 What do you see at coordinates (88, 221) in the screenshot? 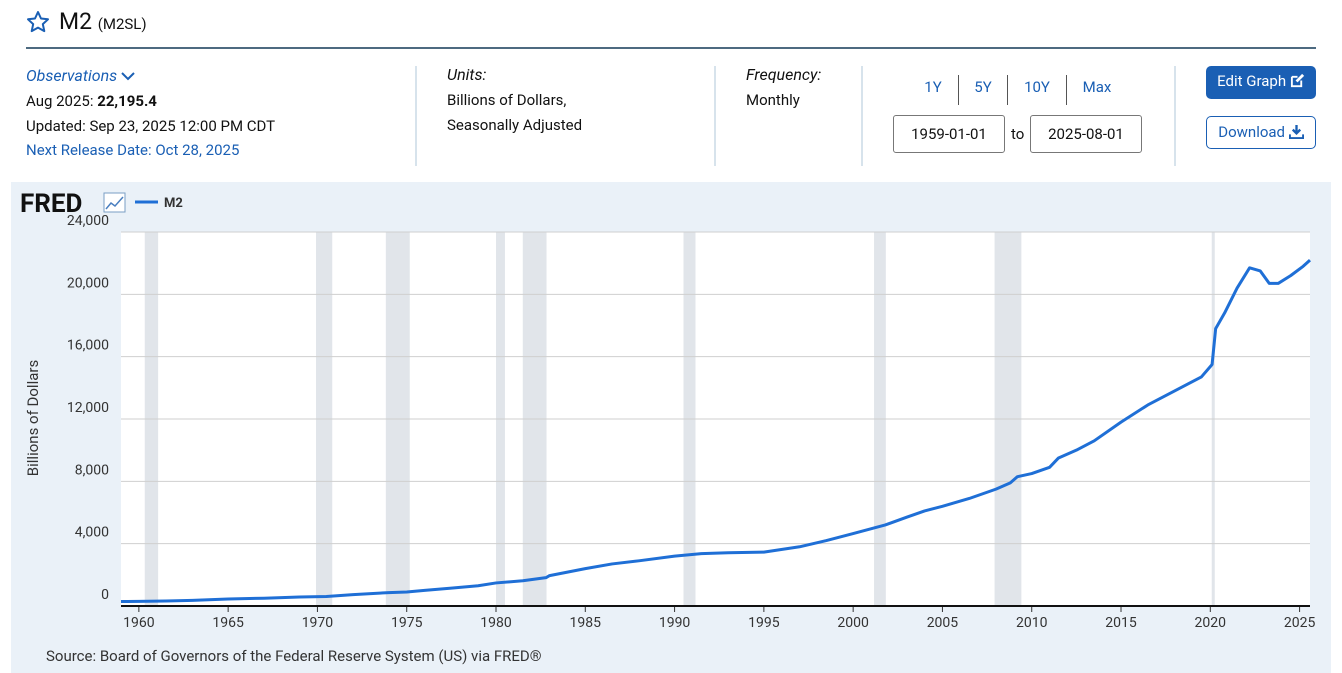
I see `y-tick-label: 24,000` at bounding box center [88, 221].